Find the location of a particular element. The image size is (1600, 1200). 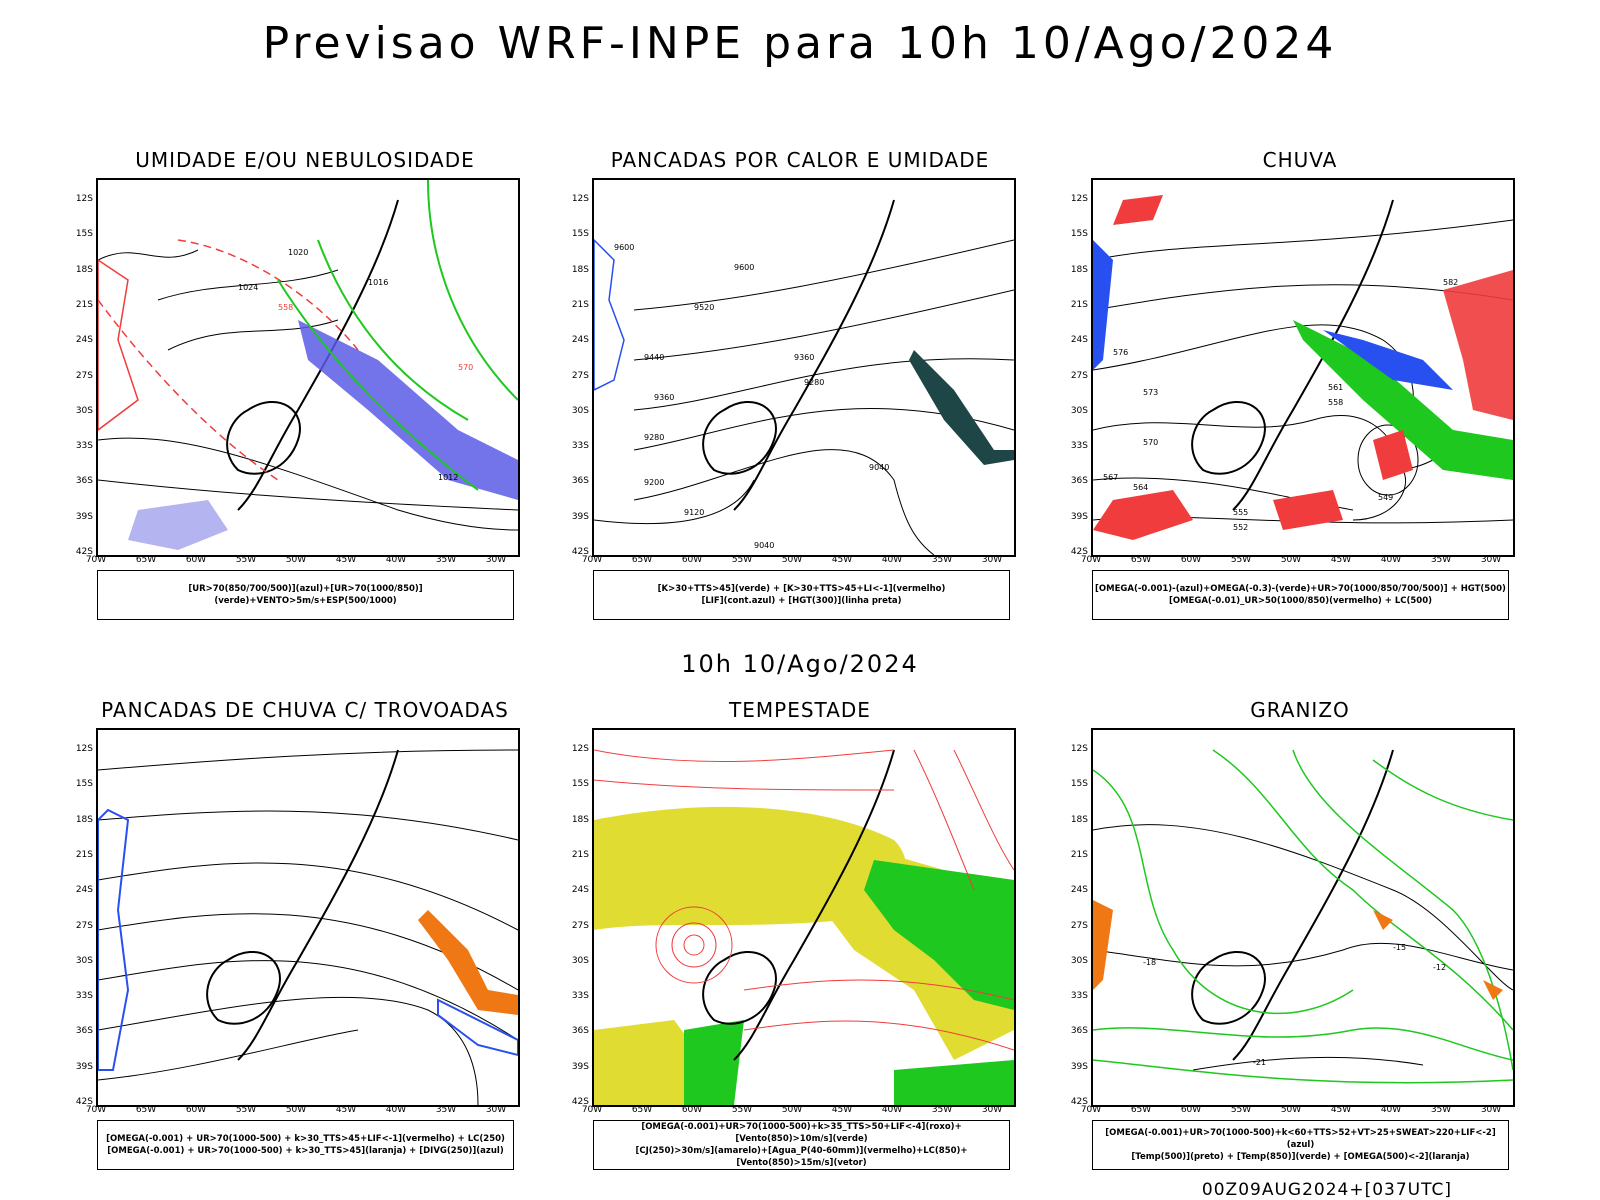

contour-label: 564 is located at coordinates (1140, 487).